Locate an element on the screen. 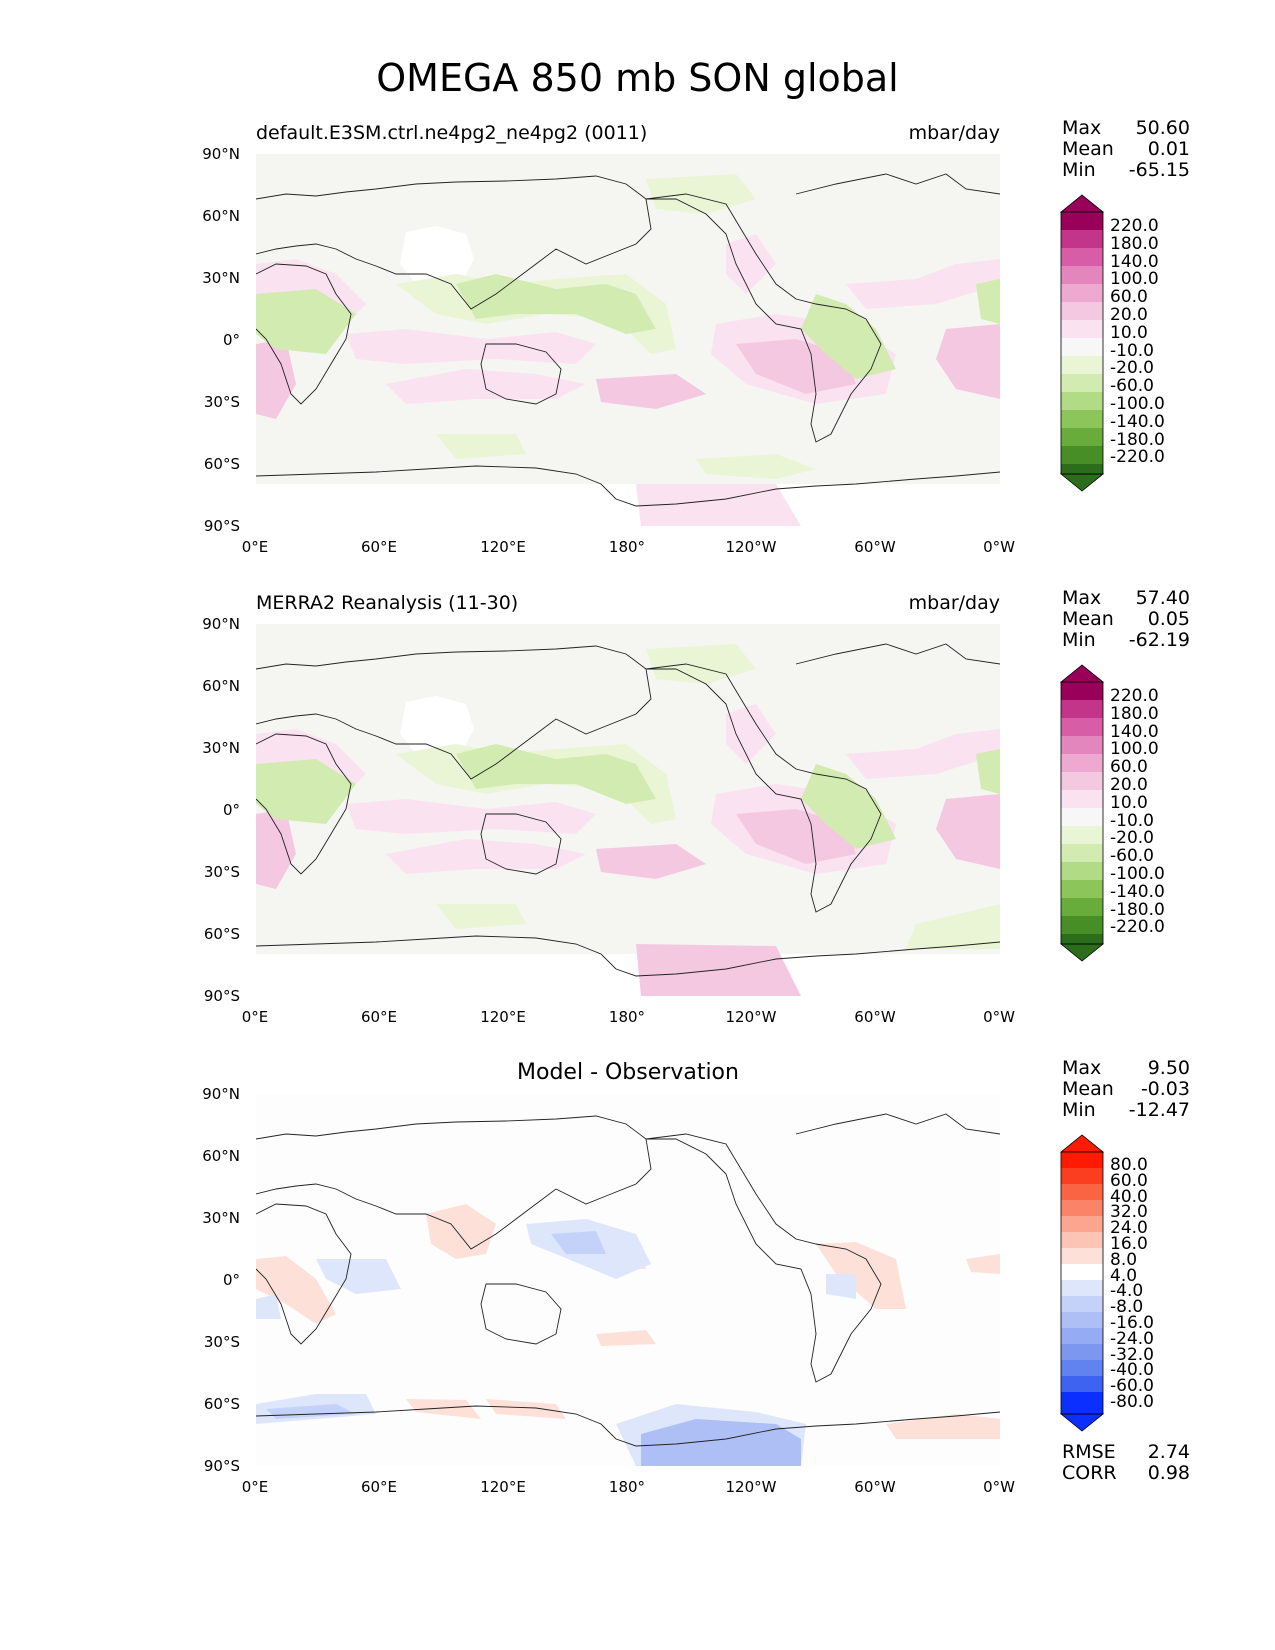 This screenshot has height=1650, width=1275. stat-value: 0.01 is located at coordinates (1168, 149).